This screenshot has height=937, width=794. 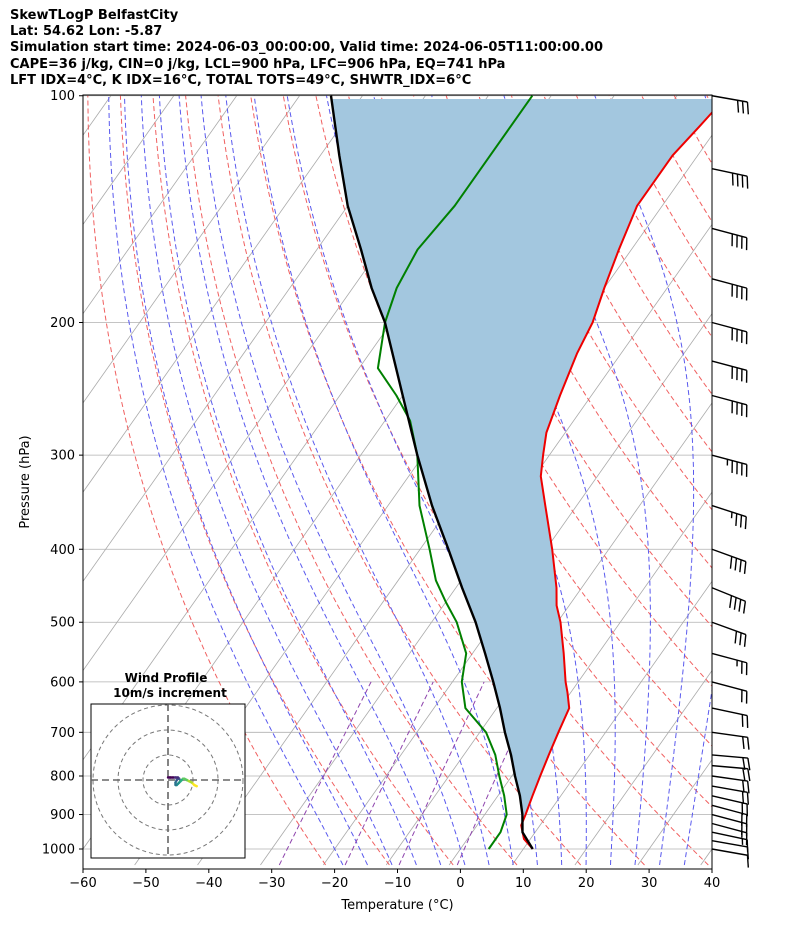 What do you see at coordinates (62, 96) in the screenshot?
I see `y-tick-label: 100` at bounding box center [62, 96].